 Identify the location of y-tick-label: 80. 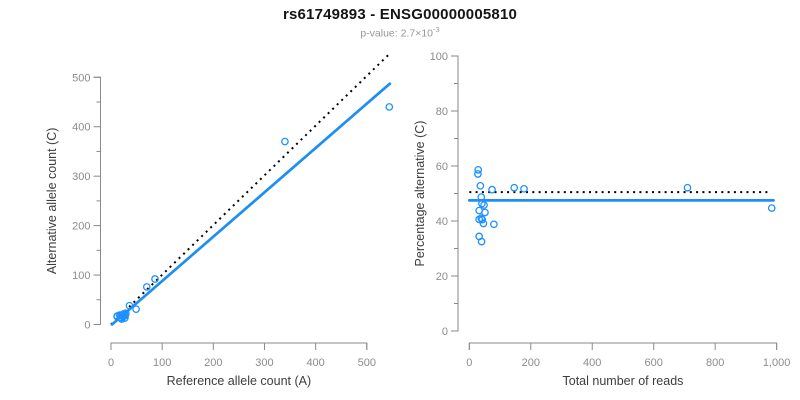
(442, 112).